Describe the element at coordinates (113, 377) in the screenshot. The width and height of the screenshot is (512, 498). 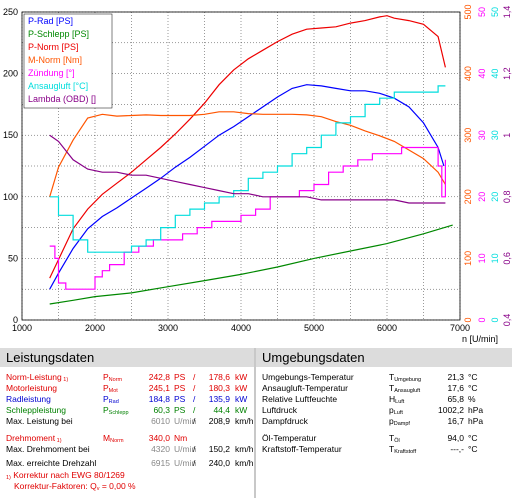
I see `row-symbol: PNorm` at that location.